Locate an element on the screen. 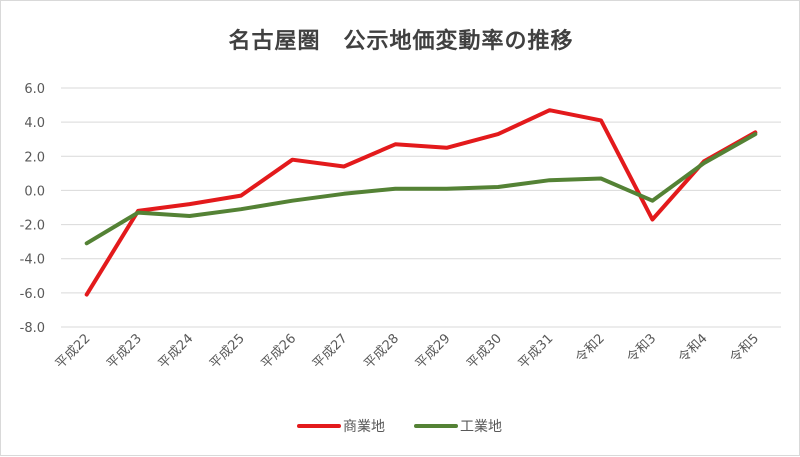 The height and width of the screenshot is (457, 800). x-tick-label: 令和4 is located at coordinates (693, 348).